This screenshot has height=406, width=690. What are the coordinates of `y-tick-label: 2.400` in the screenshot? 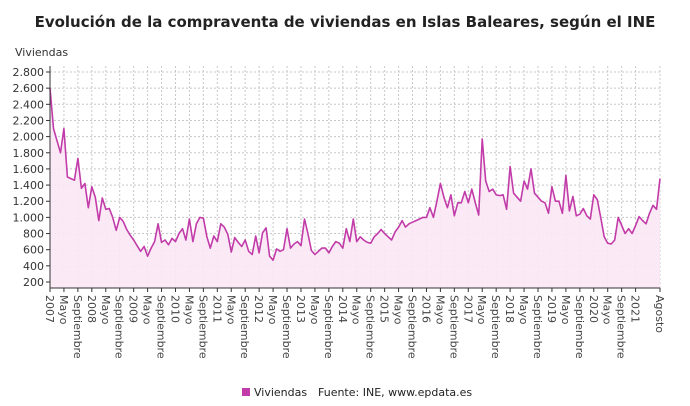 It's located at (29, 104).